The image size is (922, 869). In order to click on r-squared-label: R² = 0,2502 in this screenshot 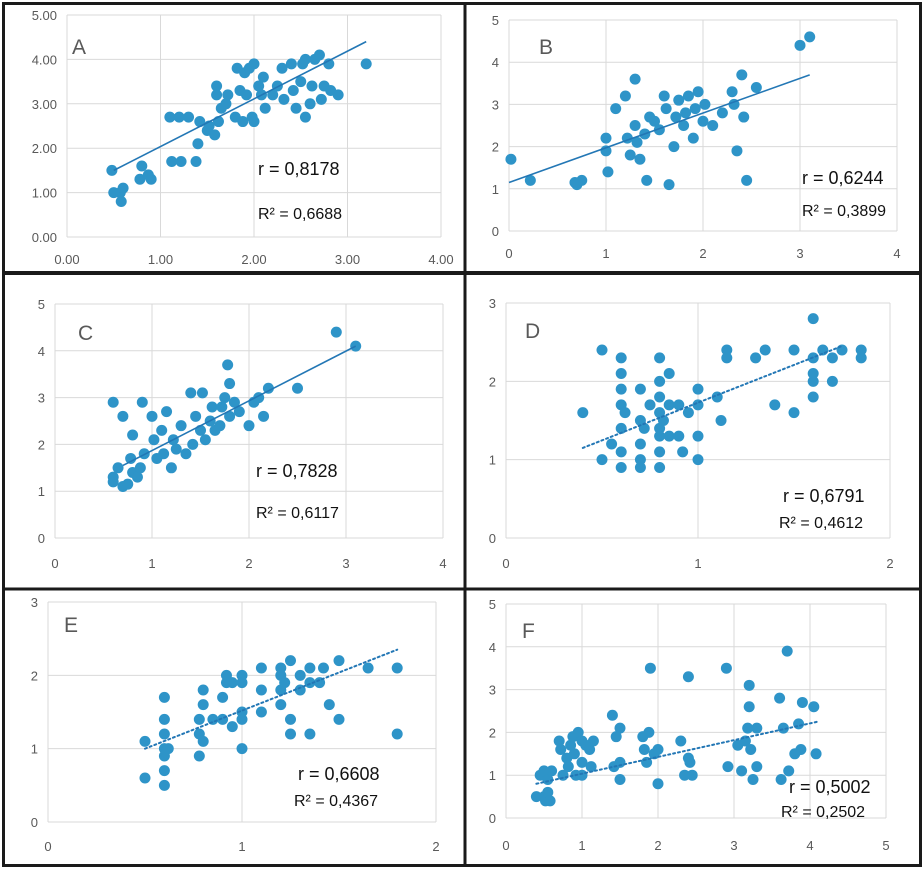, I will do `click(823, 812)`.